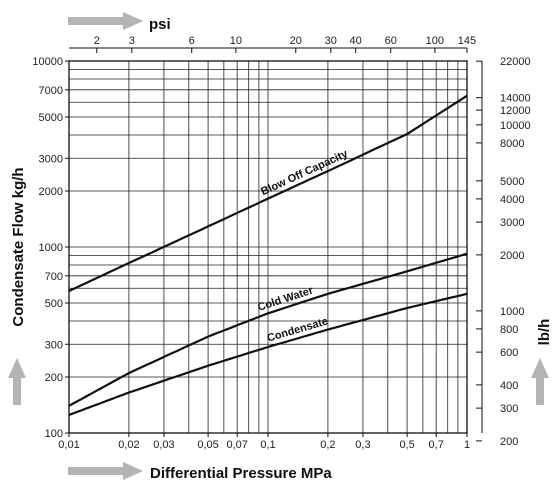 This screenshot has height=492, width=557. I want to click on x2-tick-label: 145, so click(467, 41).